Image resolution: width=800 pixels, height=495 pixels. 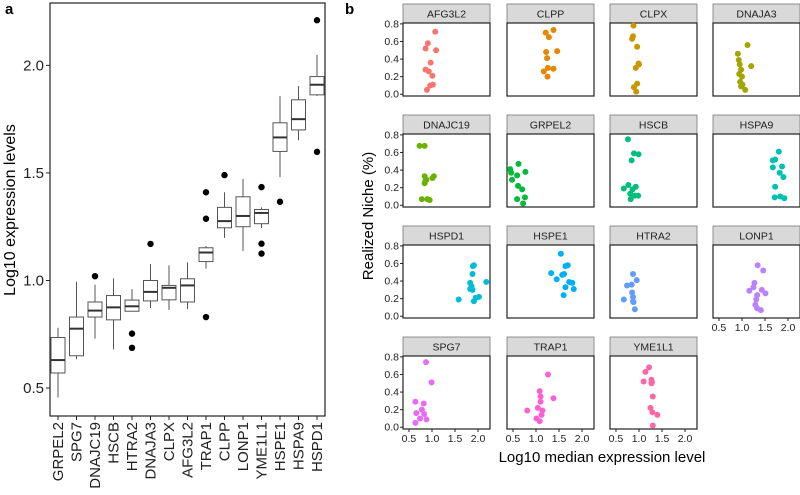 I want to click on y-tick-label: 0.0, so click(x=391, y=206).